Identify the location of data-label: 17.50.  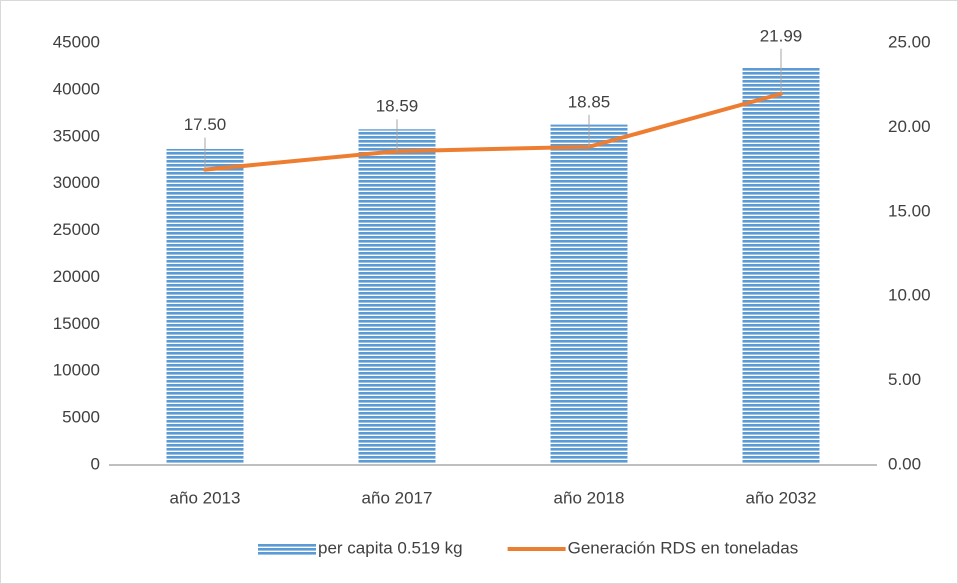
(205, 124).